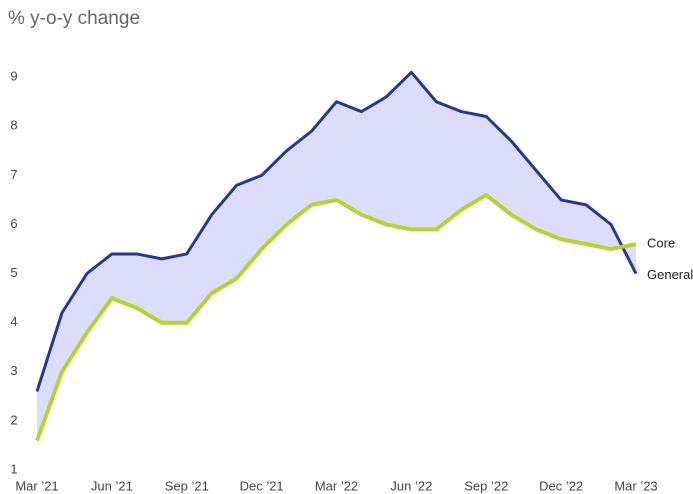  I want to click on y-tick-label: 3, so click(13, 370).